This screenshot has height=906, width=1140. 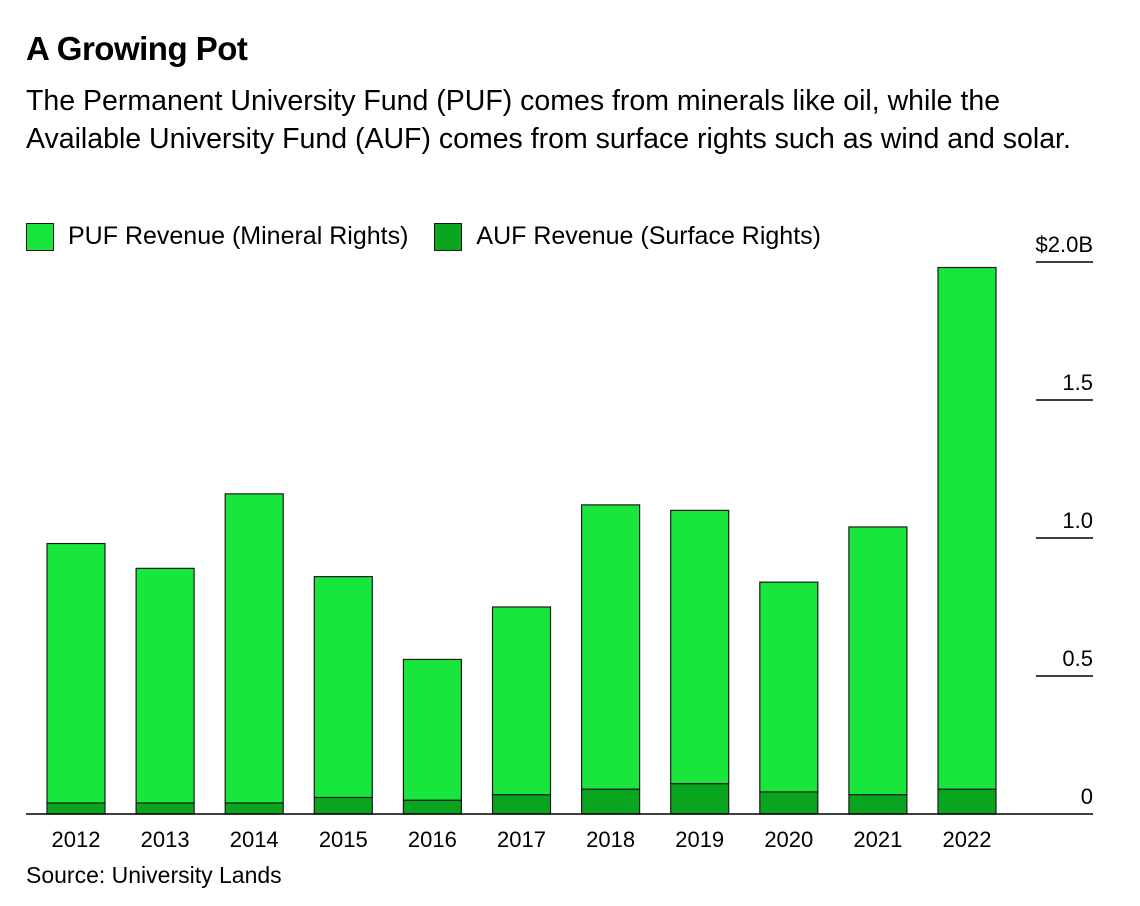 I want to click on x-tick-label: 2017, so click(x=521, y=839).